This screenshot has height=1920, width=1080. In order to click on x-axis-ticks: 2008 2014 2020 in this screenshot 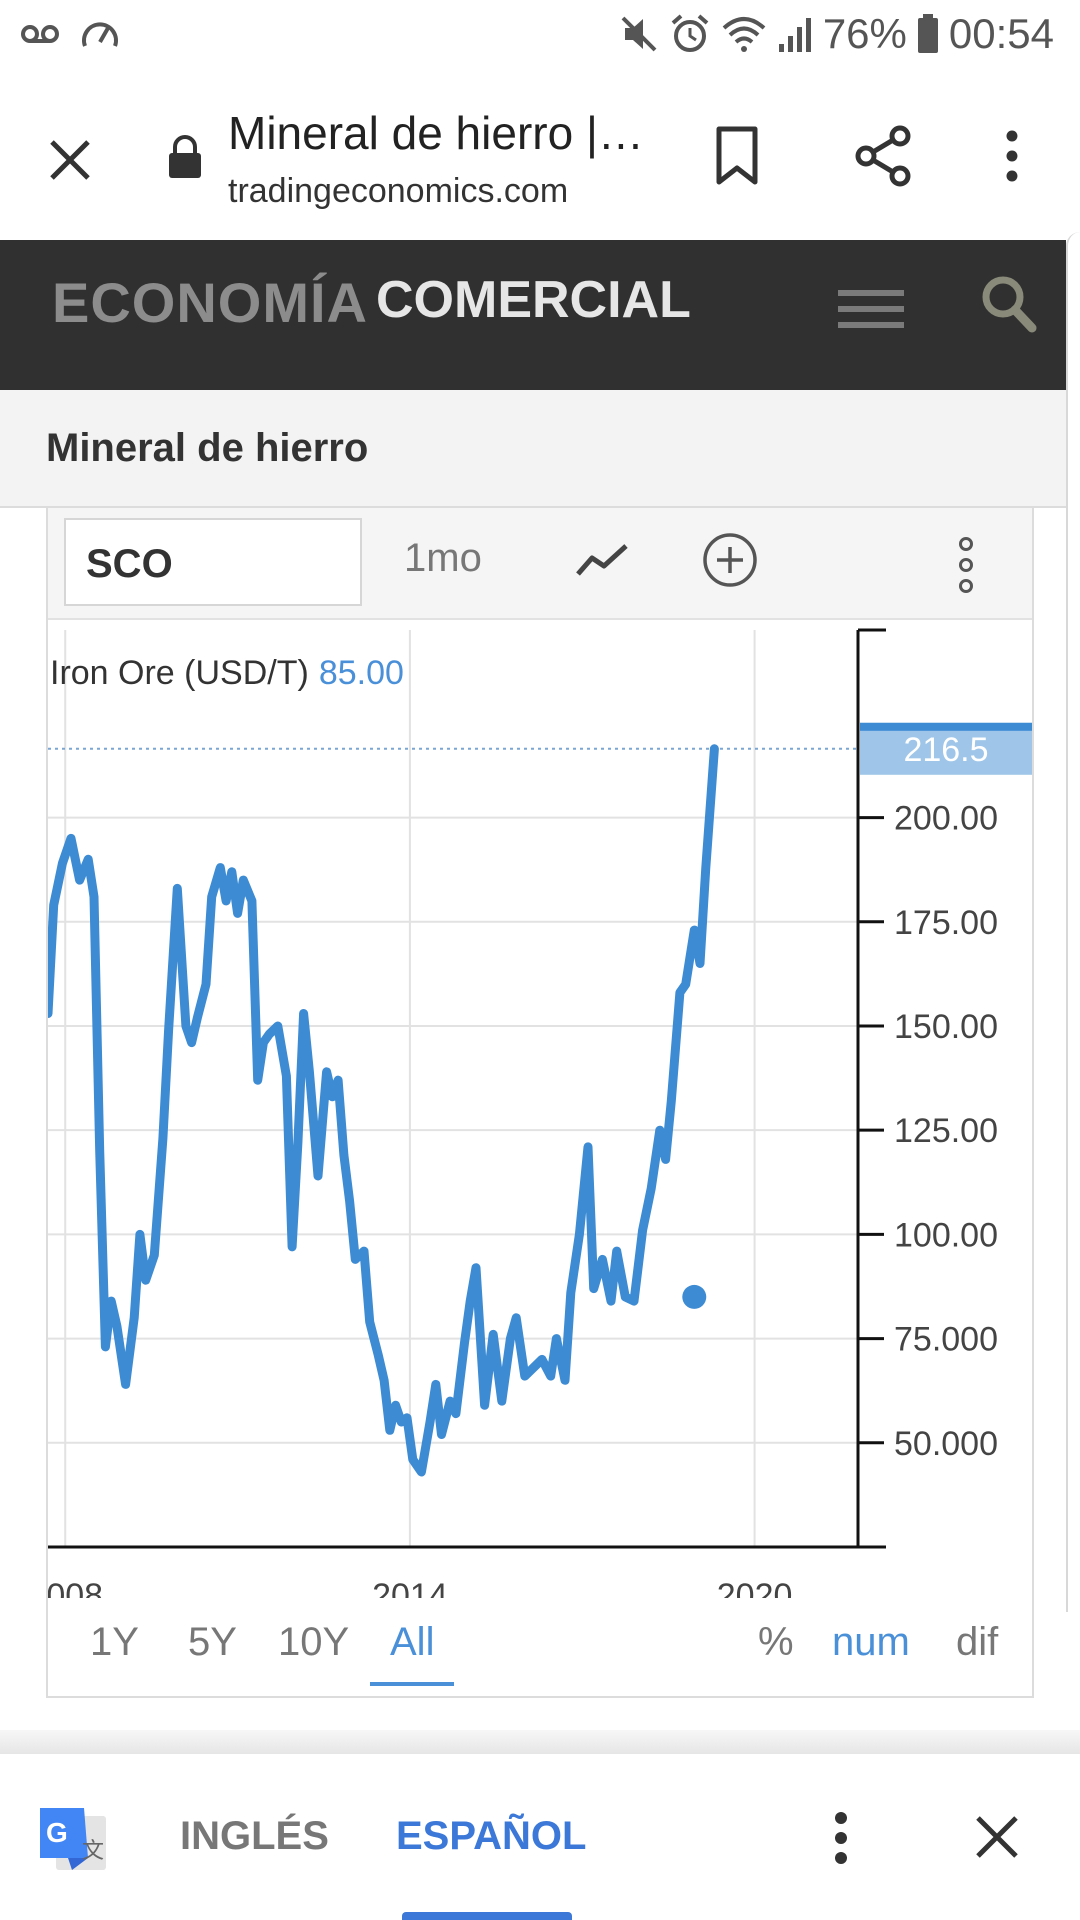, I will do `click(420, 1587)`.